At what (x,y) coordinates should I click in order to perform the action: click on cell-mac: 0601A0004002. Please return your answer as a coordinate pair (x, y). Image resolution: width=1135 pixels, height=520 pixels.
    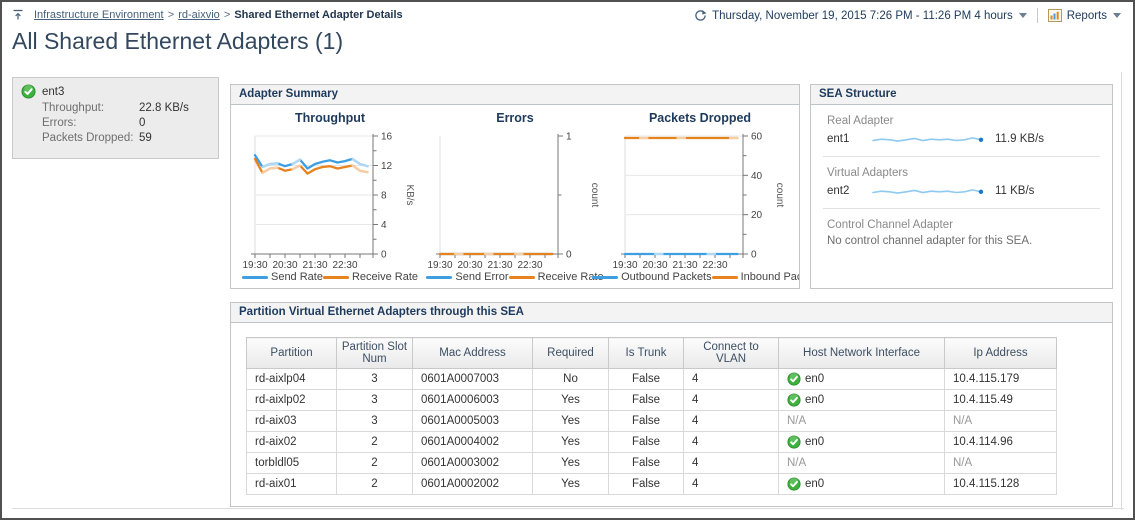
    Looking at the image, I should click on (472, 442).